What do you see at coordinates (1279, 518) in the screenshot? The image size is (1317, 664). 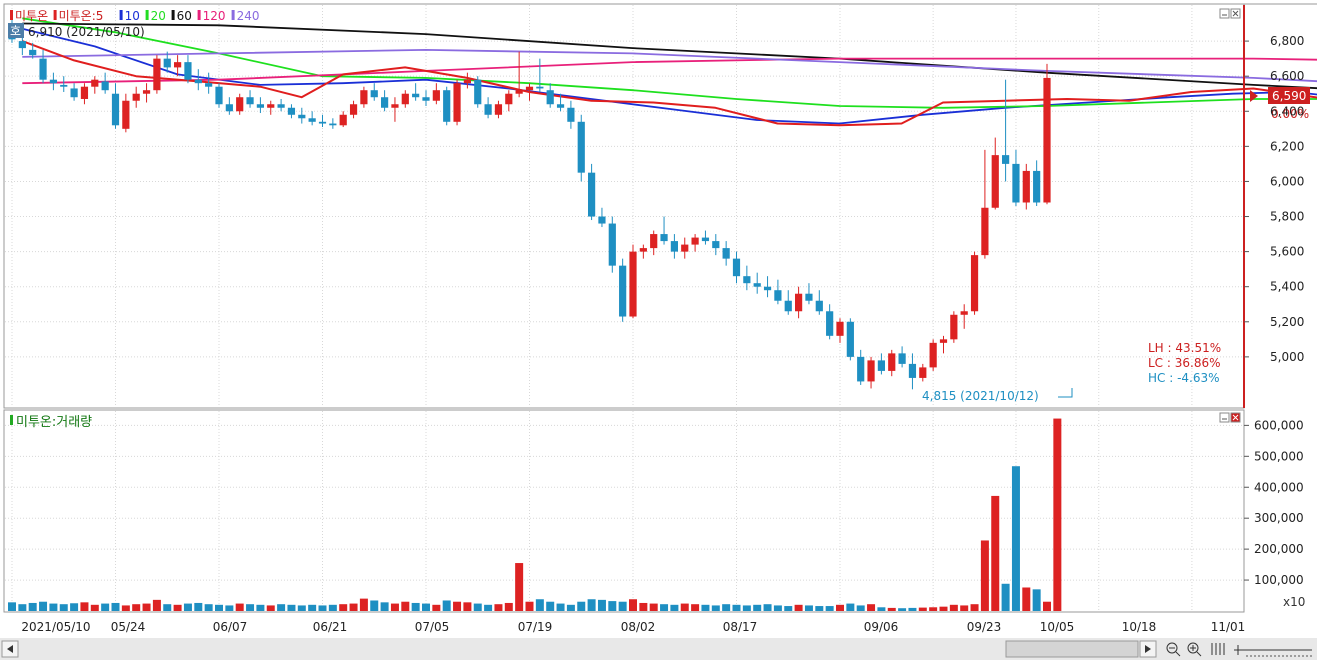 I see `volume-tick-label: 300,000` at bounding box center [1279, 518].